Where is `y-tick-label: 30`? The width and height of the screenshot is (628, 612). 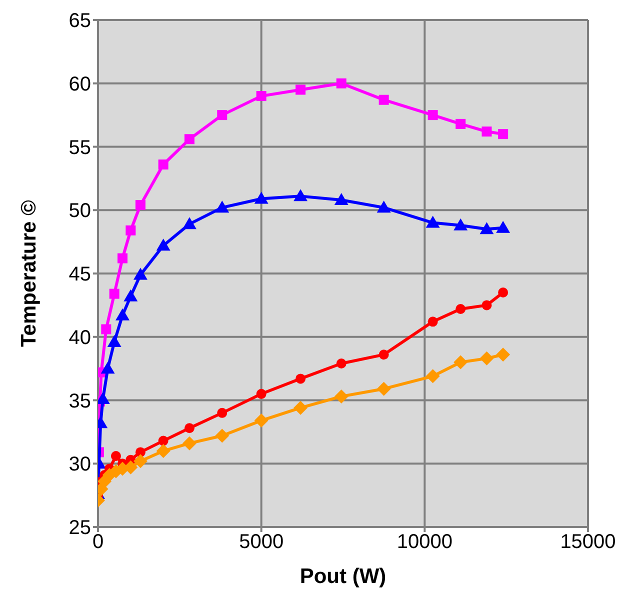
y-tick-label: 30 is located at coordinates (79, 465).